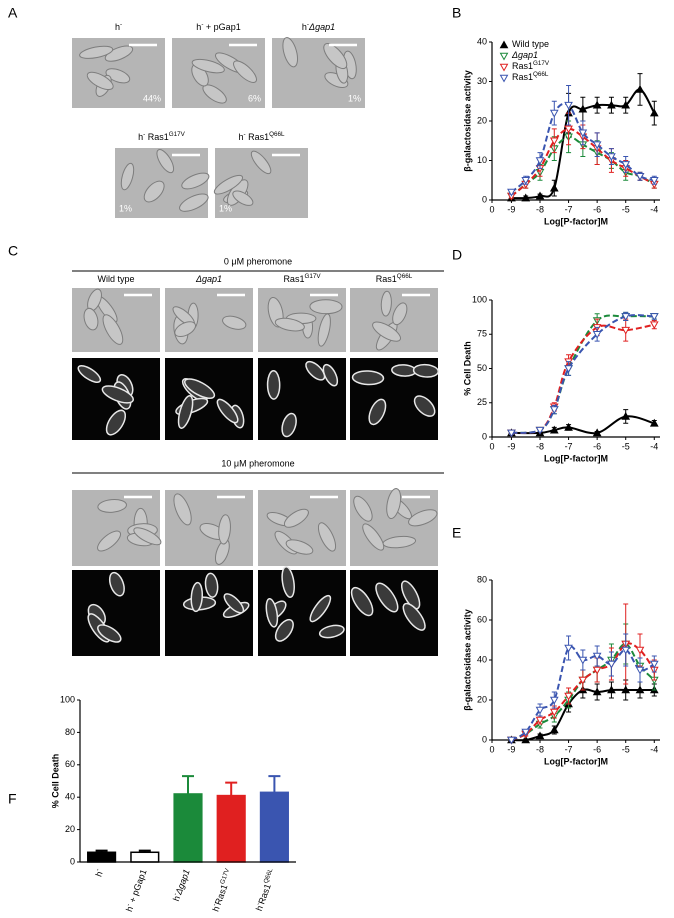  Describe the element at coordinates (531, 65) in the screenshot. I see `legend-label: Ras1G17V` at that location.